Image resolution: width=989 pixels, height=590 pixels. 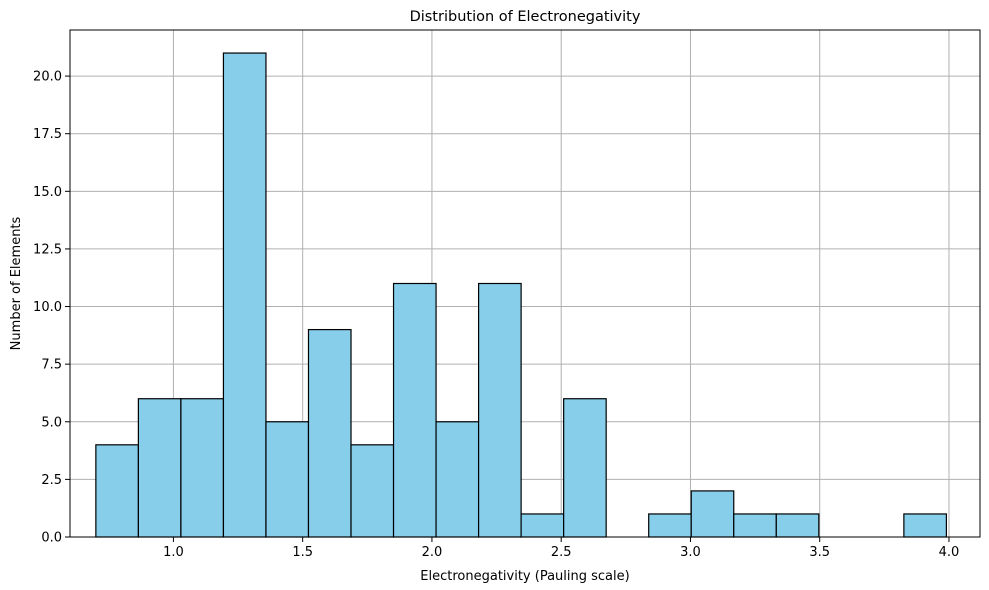 I want to click on y-tick-label: 2.5, so click(x=51, y=480).